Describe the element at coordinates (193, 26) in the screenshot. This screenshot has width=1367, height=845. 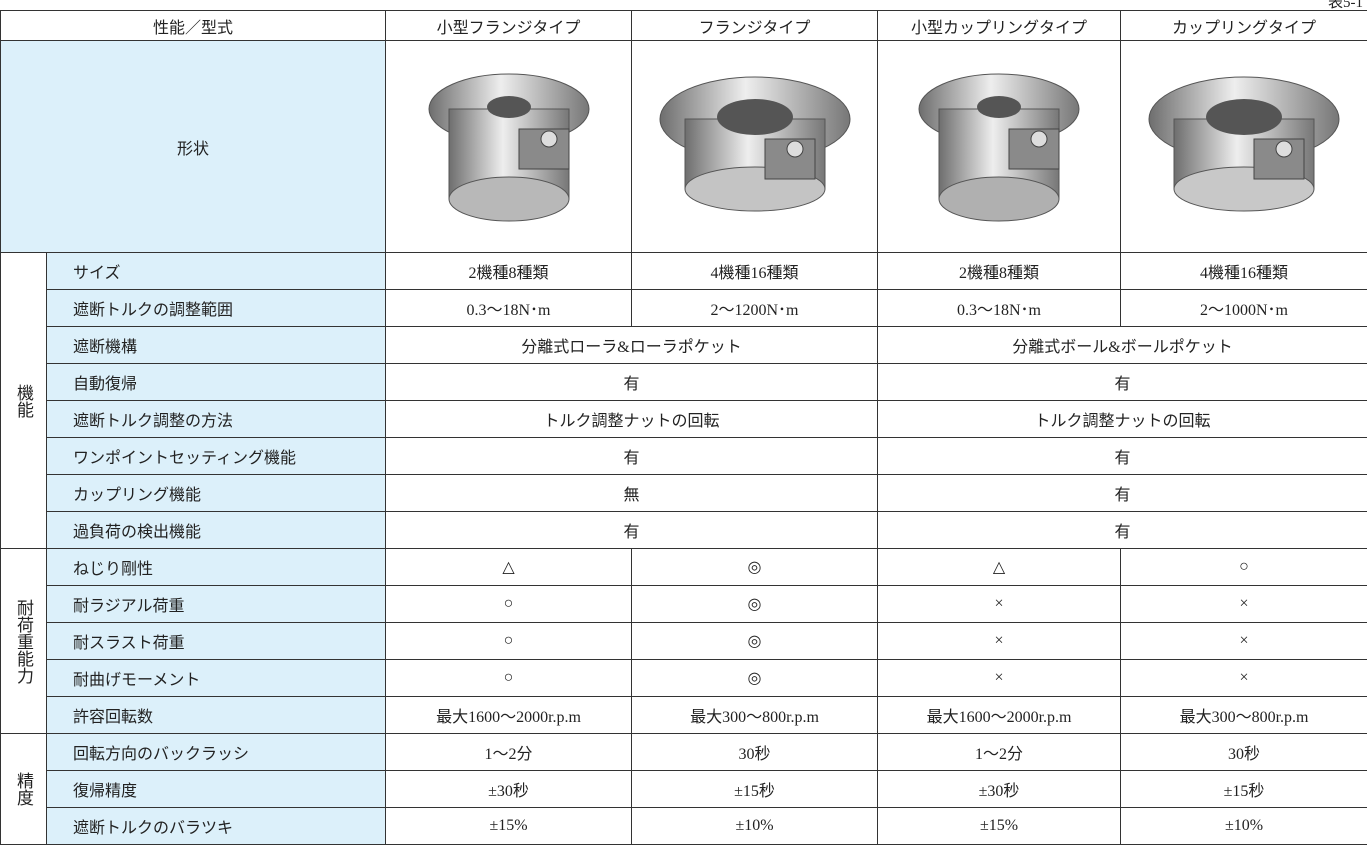
I see `header-cell: 性能／型式` at that location.